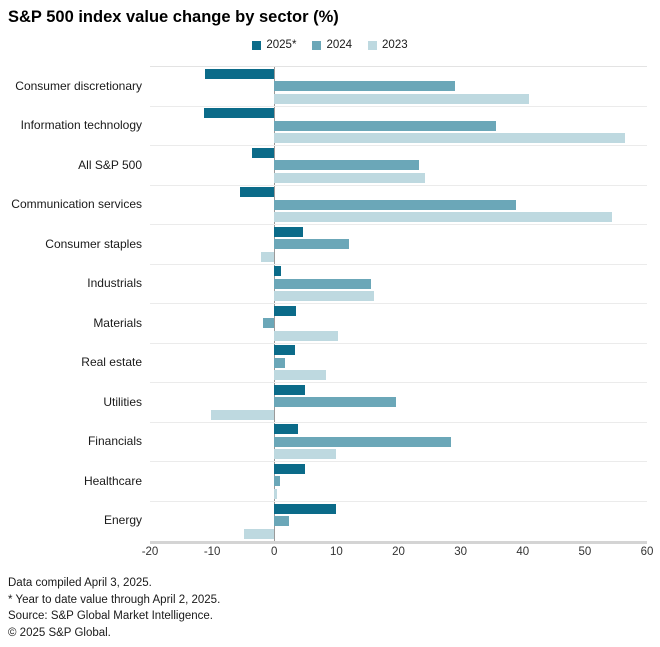 This screenshot has width=660, height=647. Describe the element at coordinates (111, 362) in the screenshot. I see `category-label: Real estate` at that location.